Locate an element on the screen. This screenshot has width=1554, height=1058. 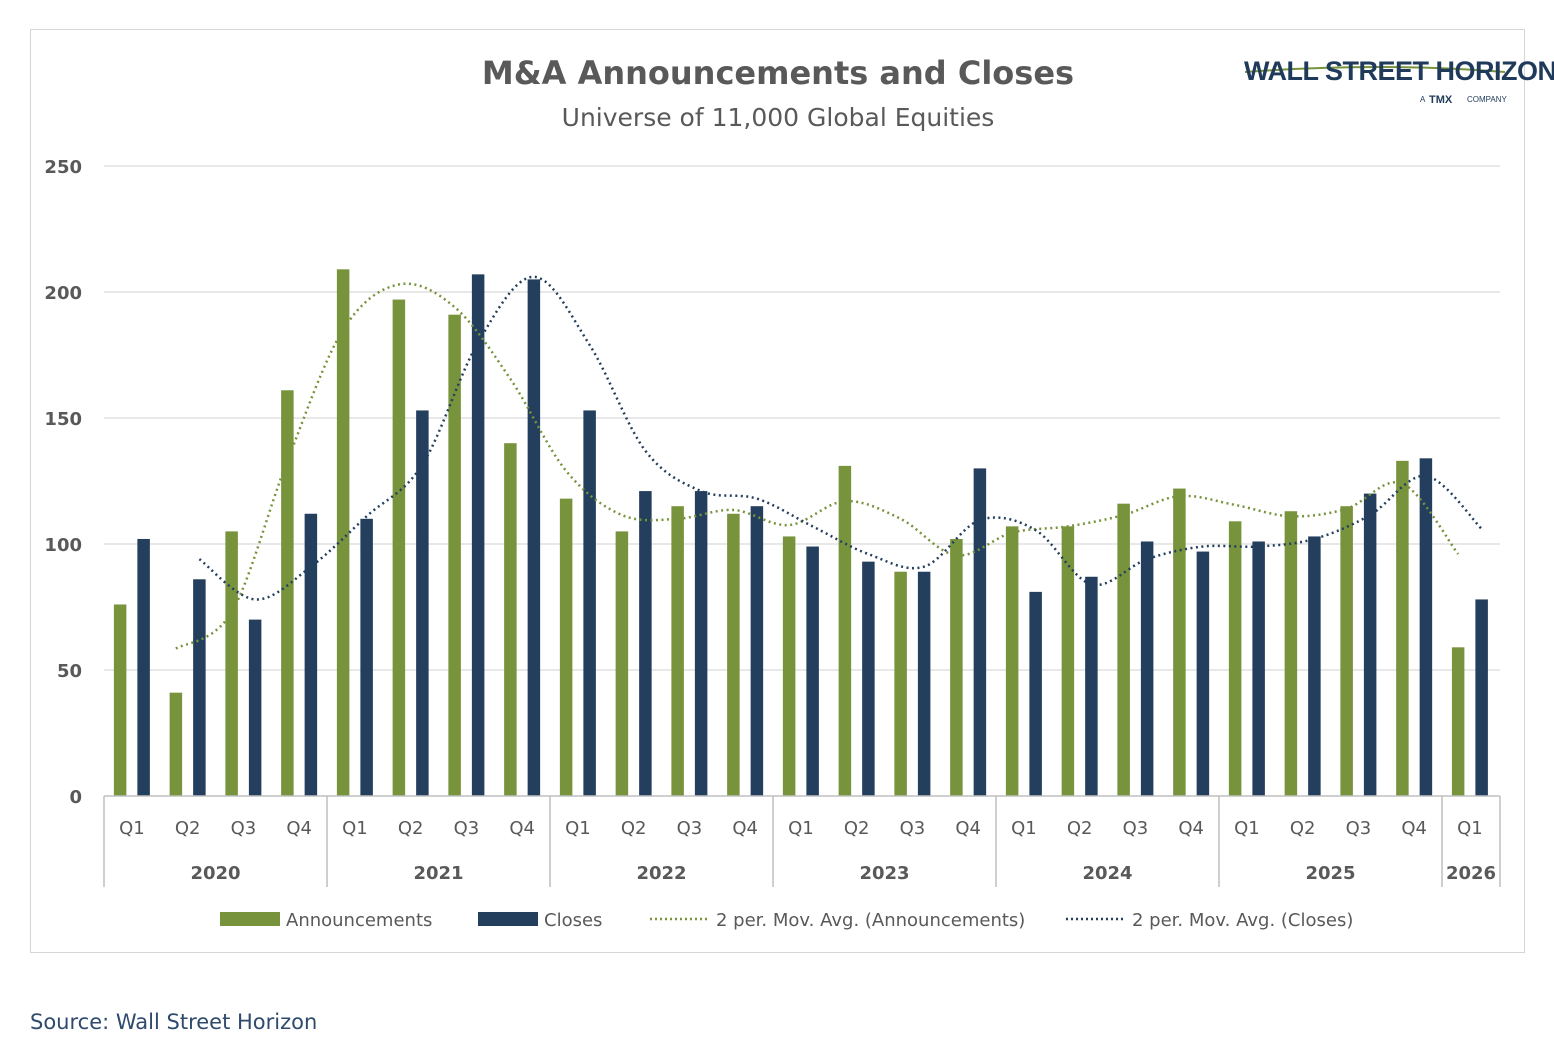
year-label: 2020 is located at coordinates (215, 873).